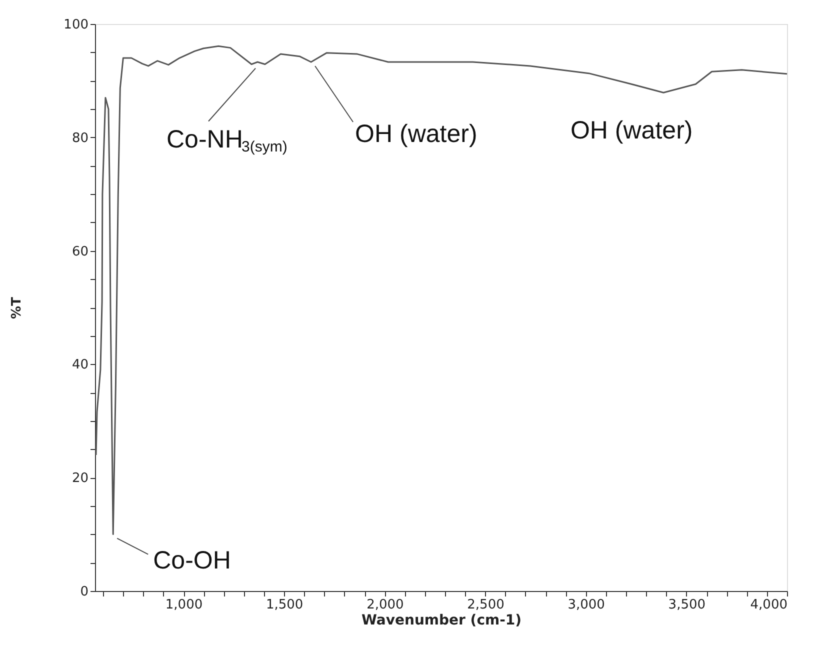 The width and height of the screenshot is (813, 655). Describe the element at coordinates (80, 138) in the screenshot. I see `y-tick-label: 80` at that location.